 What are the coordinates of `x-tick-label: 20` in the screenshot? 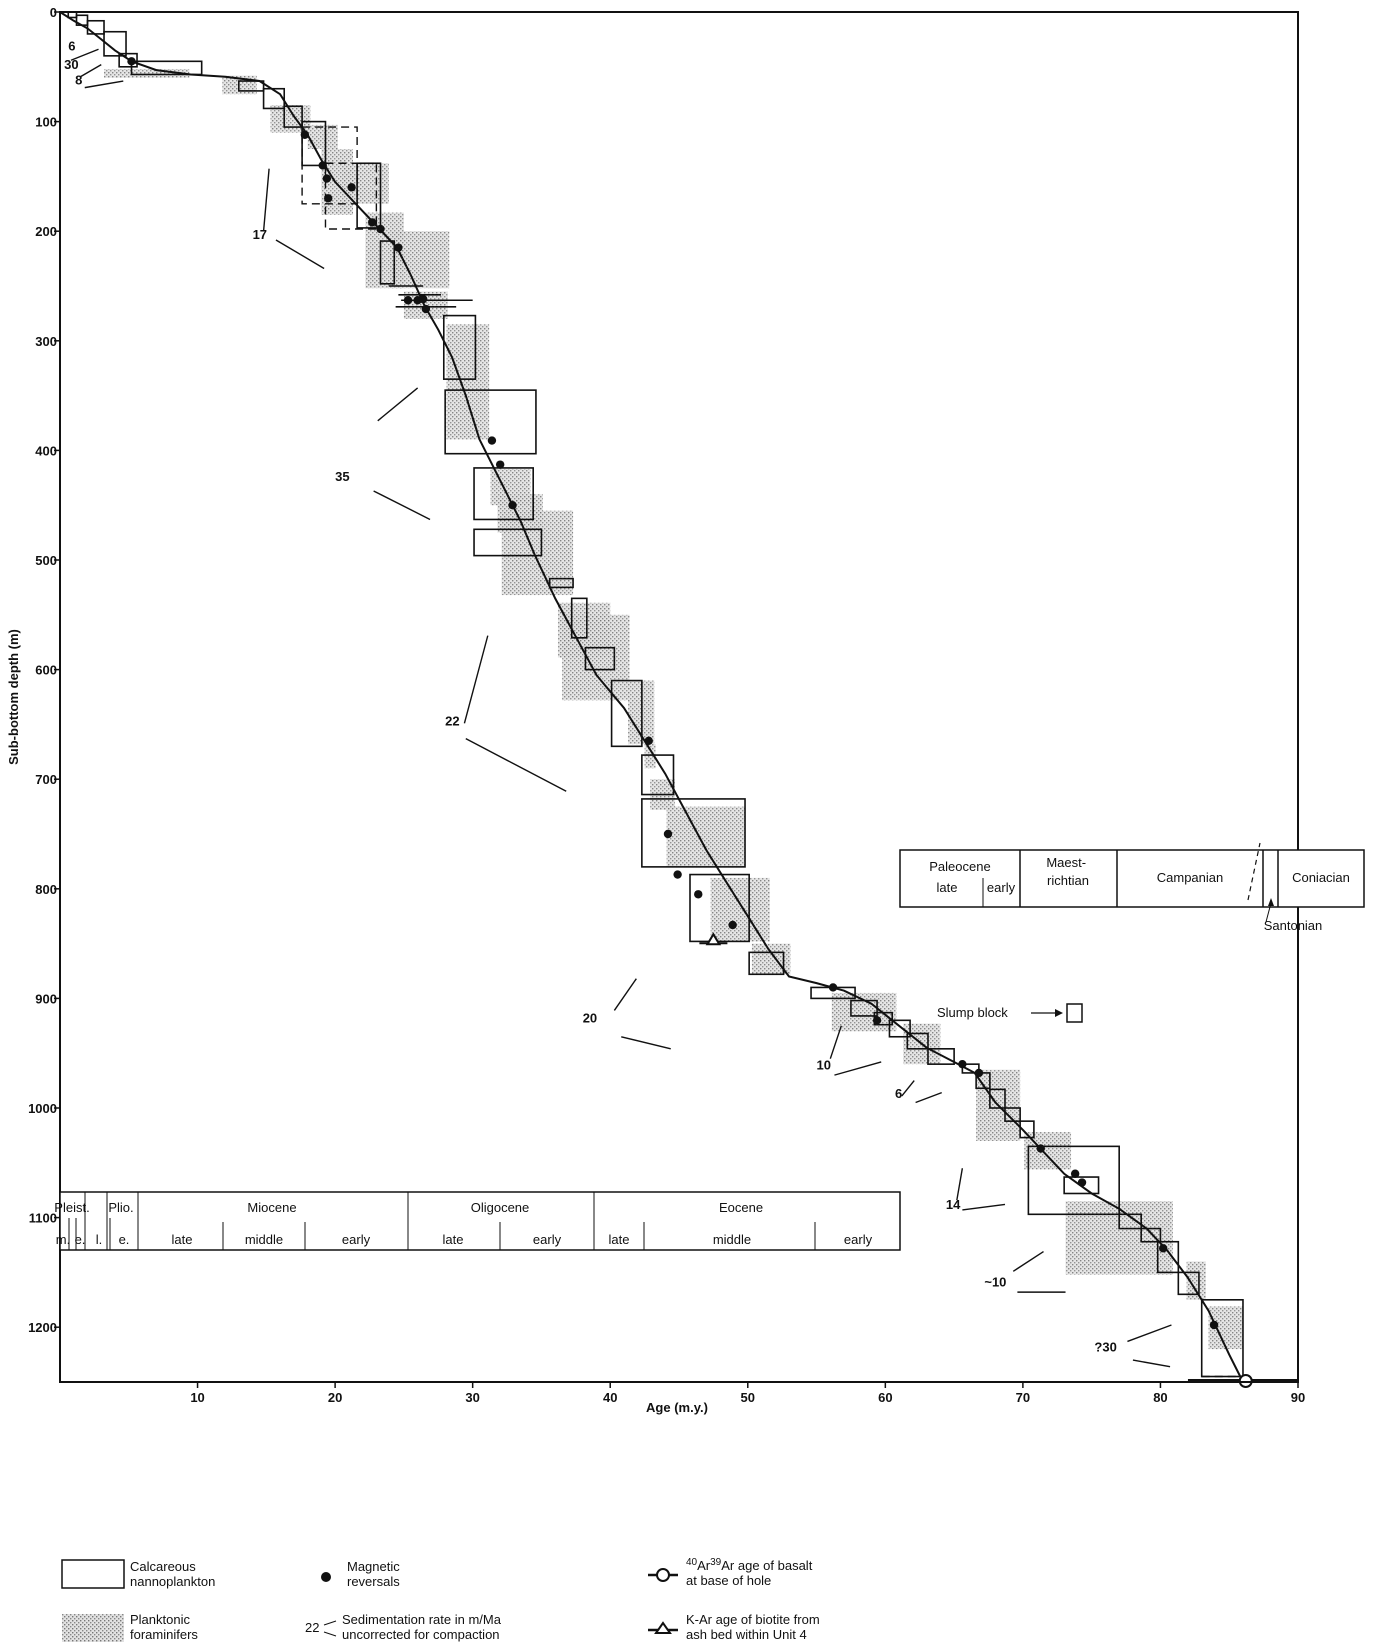 It's located at (335, 1397).